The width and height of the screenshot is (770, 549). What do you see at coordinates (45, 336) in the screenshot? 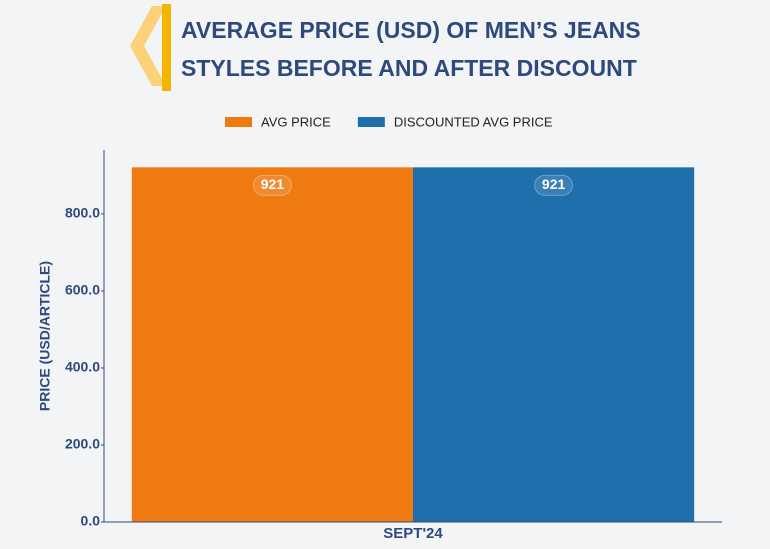
I see `y-axis-title: PRICE (USD/ARTICLE)` at bounding box center [45, 336].